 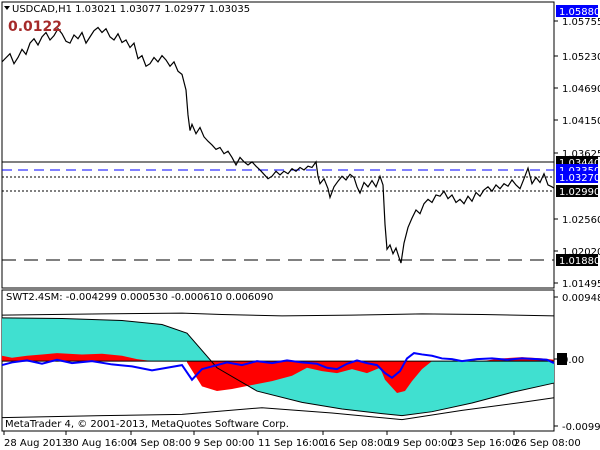 What do you see at coordinates (573, 360) in the screenshot?
I see `indicator-tick-label: 0.00` at bounding box center [573, 360].